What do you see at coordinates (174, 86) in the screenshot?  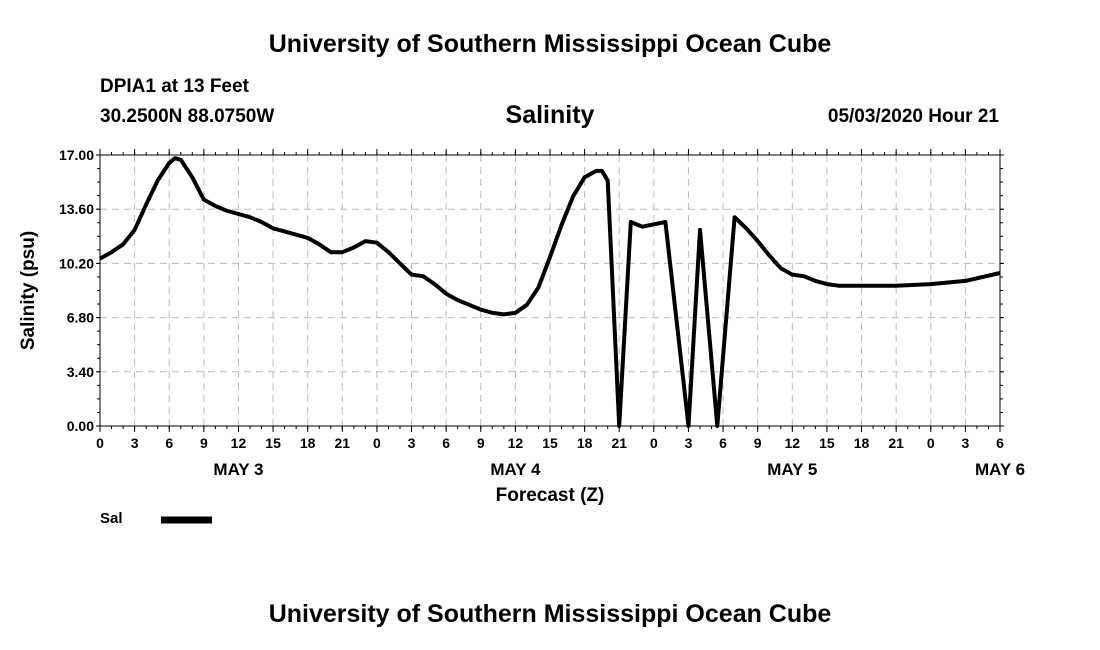 I see `station-label: DPIA1 at 13 Feet` at bounding box center [174, 86].